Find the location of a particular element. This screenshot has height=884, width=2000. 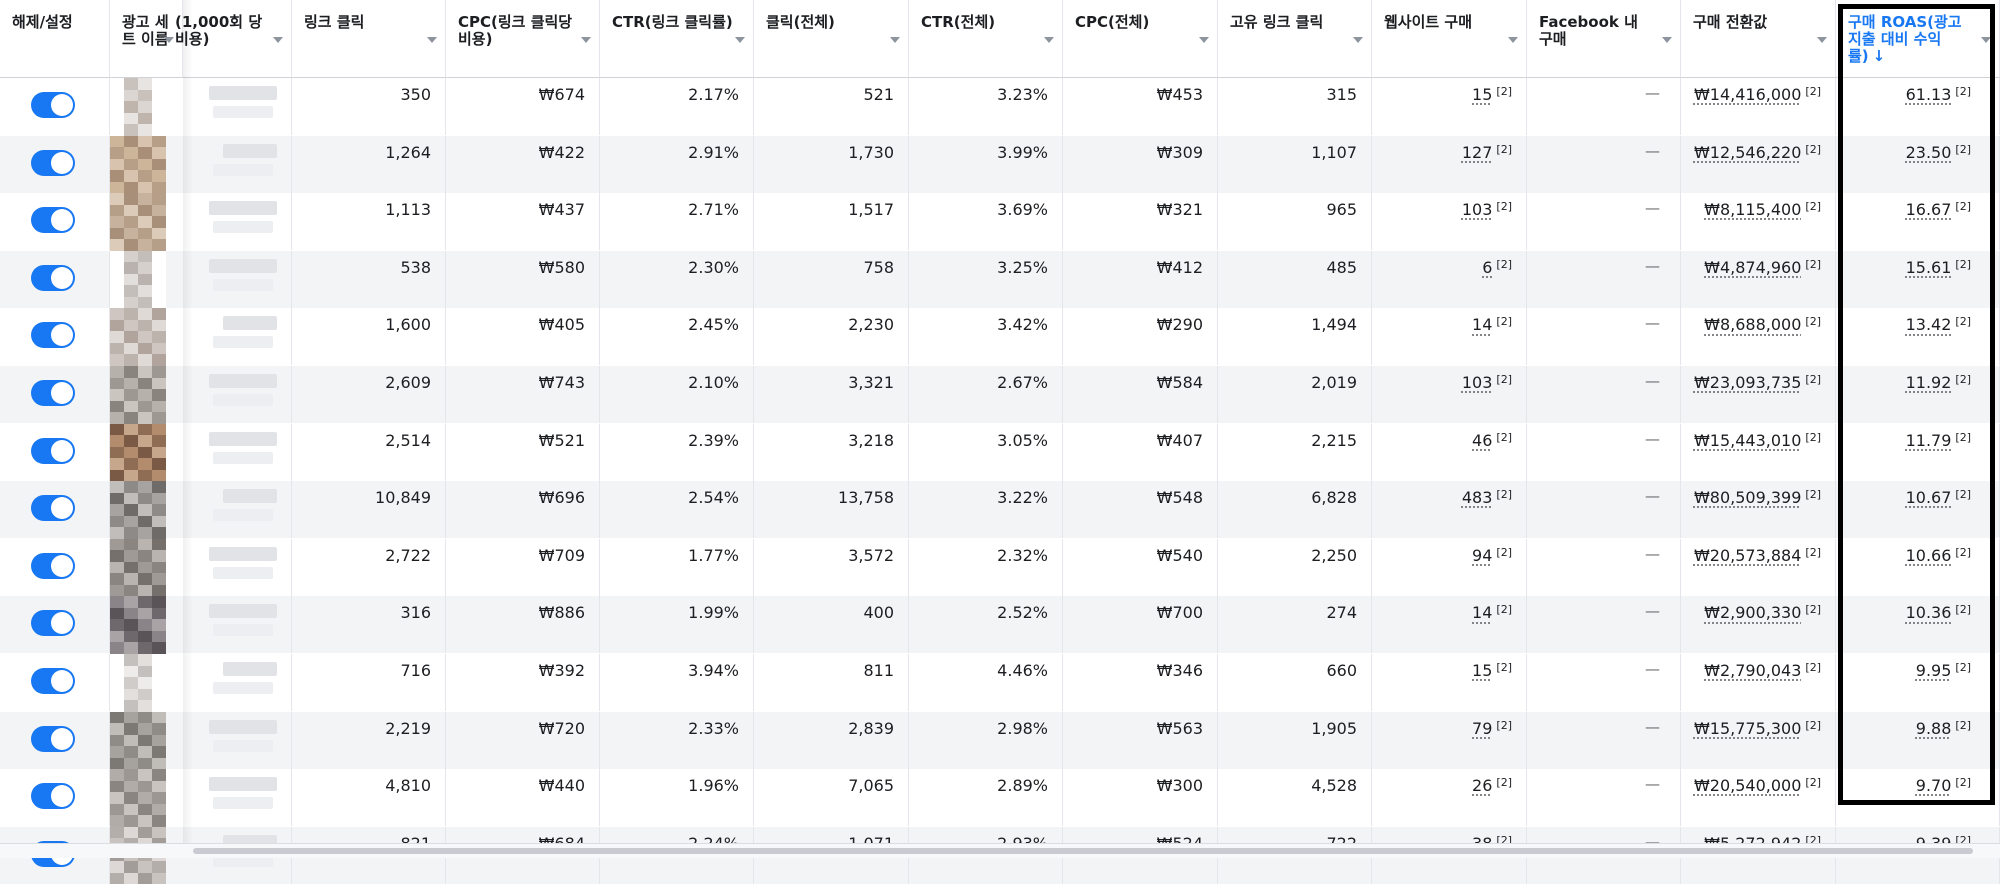

column-header-roas: 구매 ROAS(광고 지출 대비 수익률) ↓ is located at coordinates (1918, 39).